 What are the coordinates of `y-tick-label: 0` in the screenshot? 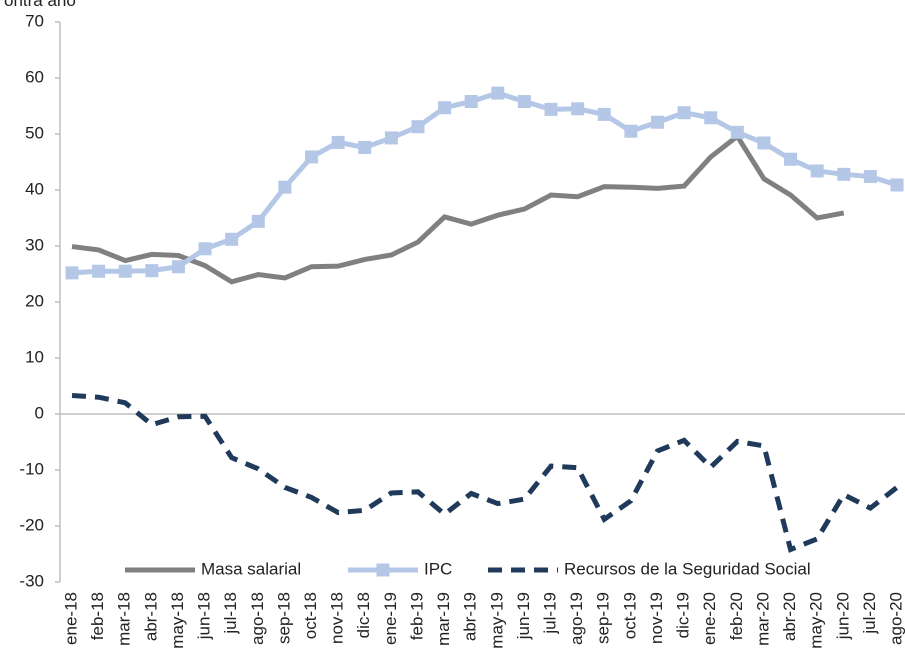 It's located at (39, 412).